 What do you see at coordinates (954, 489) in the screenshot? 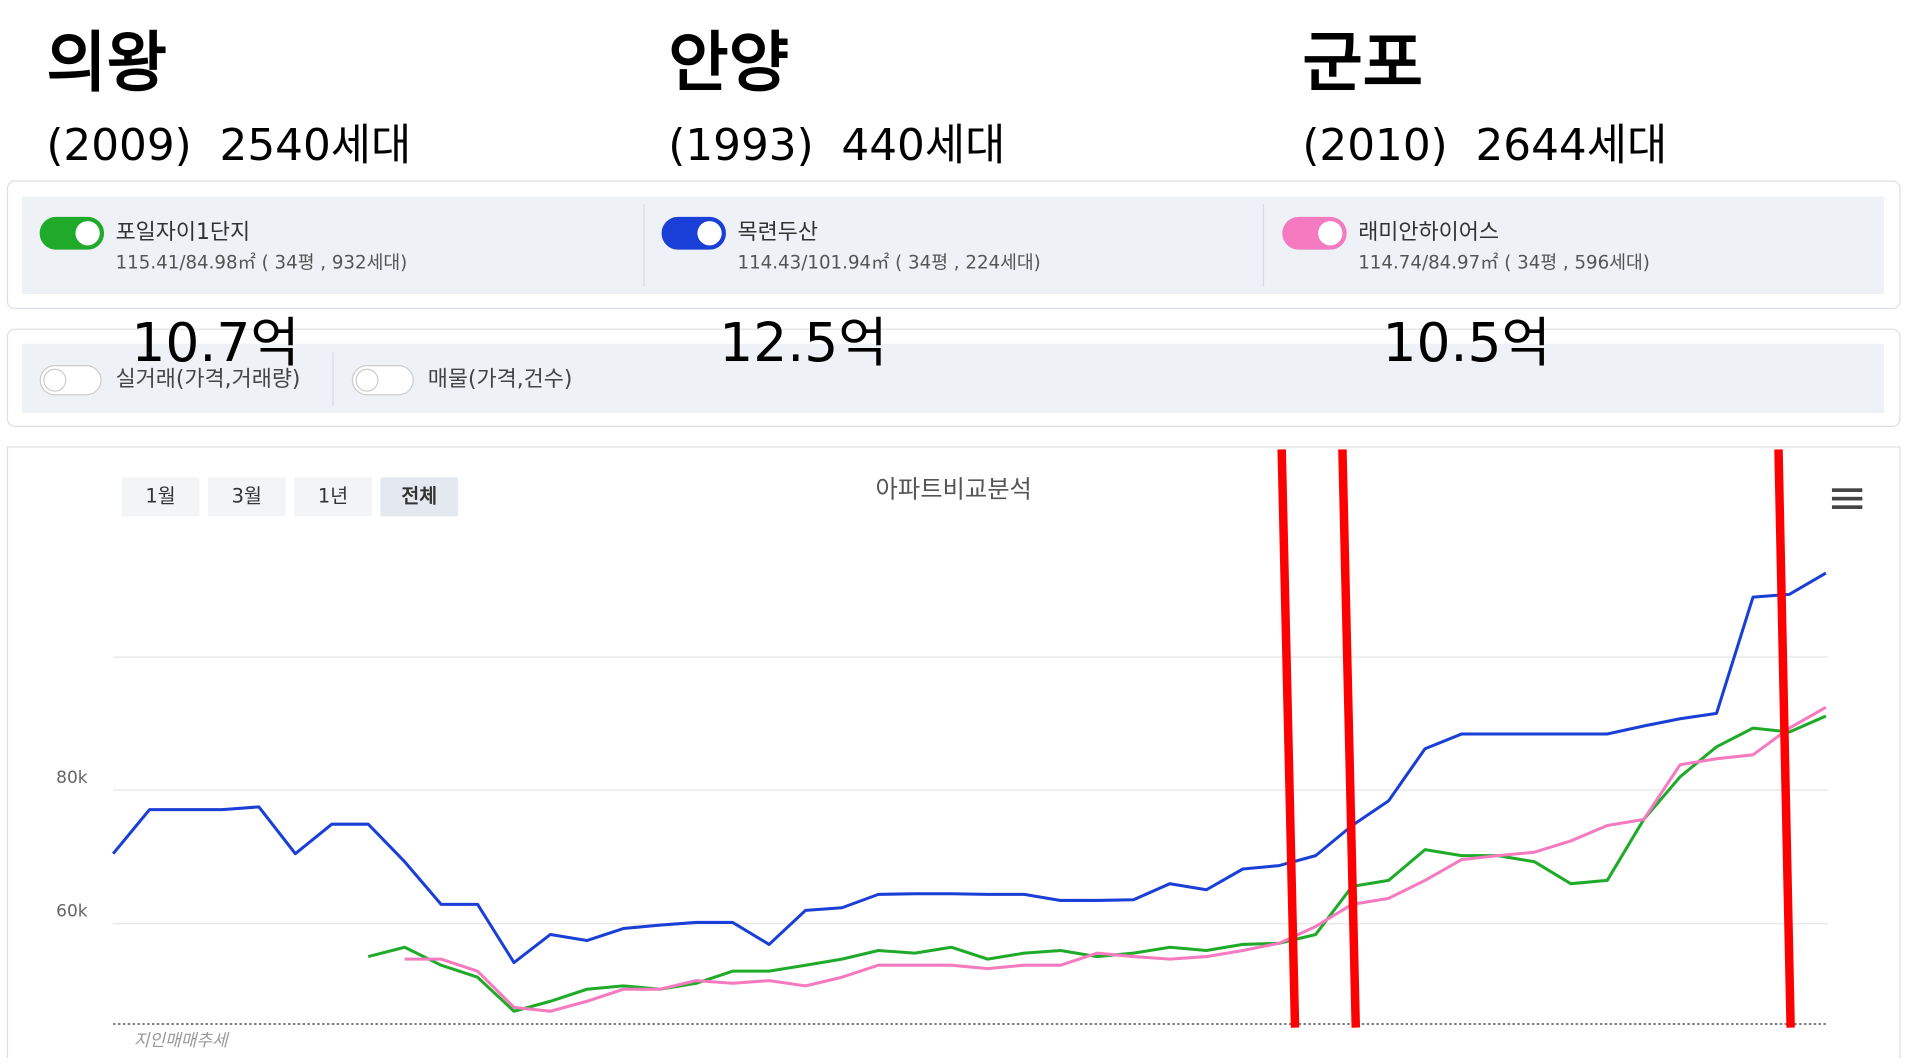
I see `chart-title: 아파트비교분석` at bounding box center [954, 489].